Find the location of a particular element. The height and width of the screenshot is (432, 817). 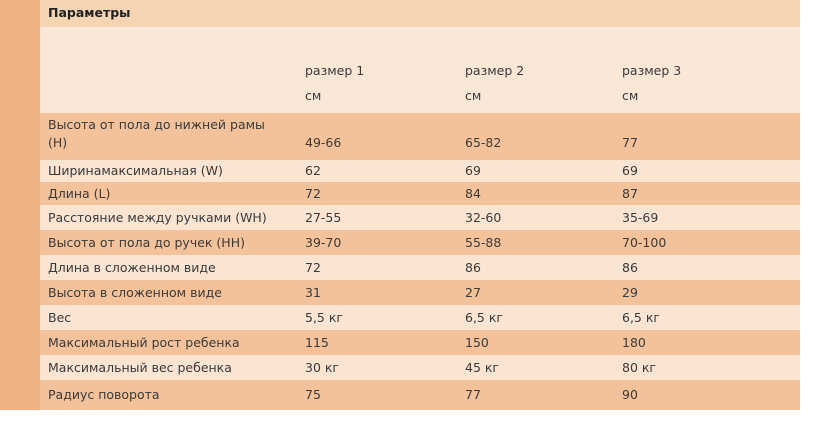

cell-value: 39-70 is located at coordinates (323, 242).